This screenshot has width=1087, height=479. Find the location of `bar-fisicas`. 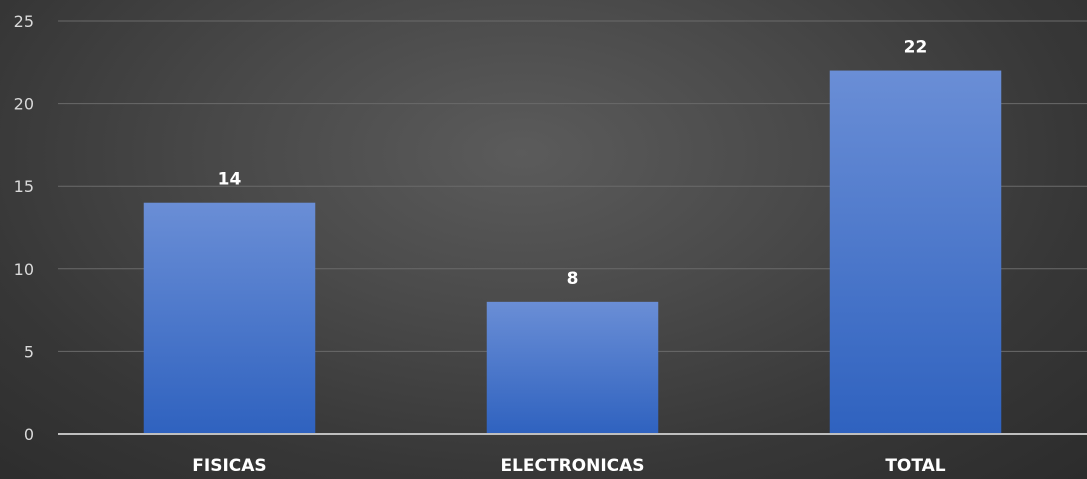

bar-fisicas is located at coordinates (229, 318).